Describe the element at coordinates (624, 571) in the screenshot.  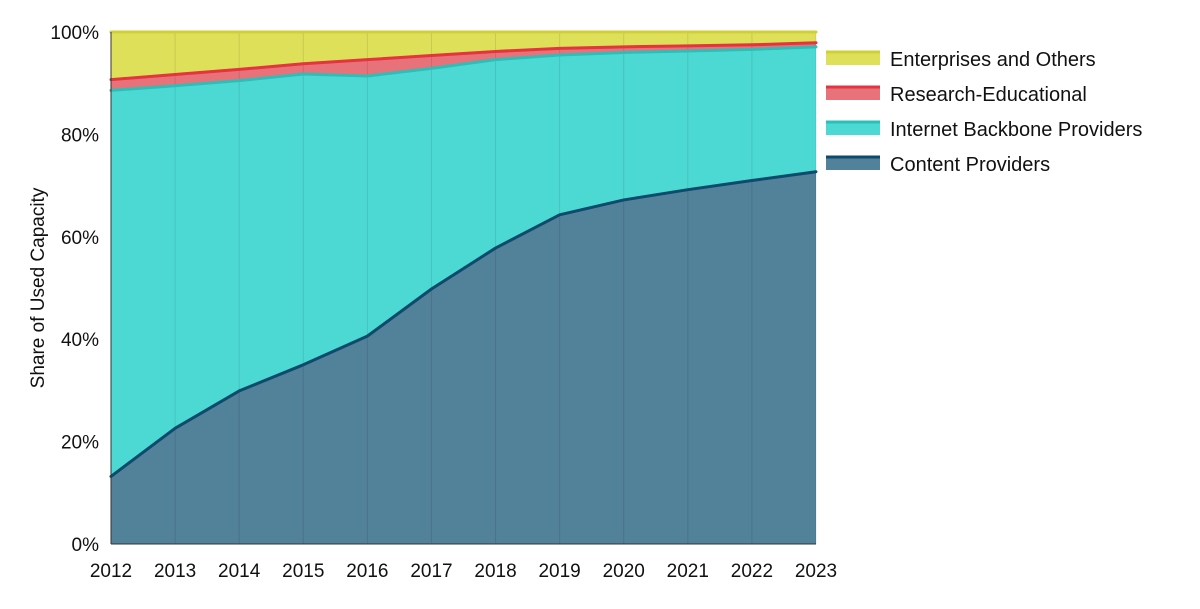
I see `x-tick-label: 2020` at that location.